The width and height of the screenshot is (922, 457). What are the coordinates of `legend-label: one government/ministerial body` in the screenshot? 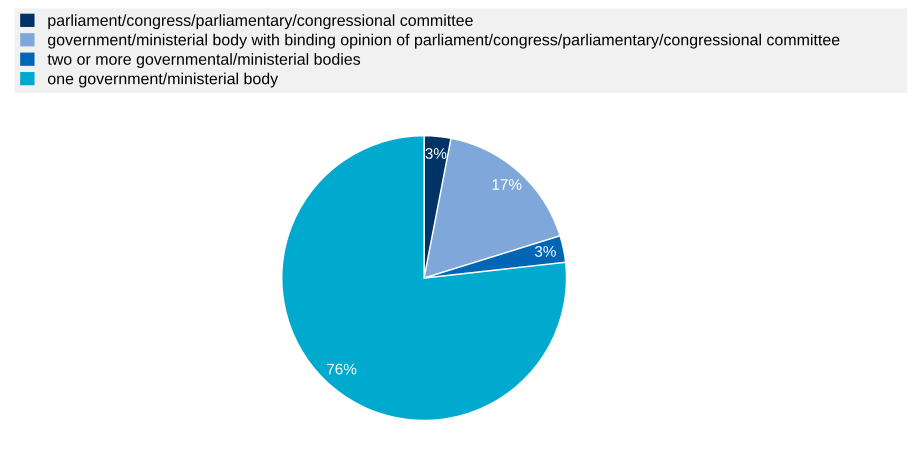 It's located at (163, 80).